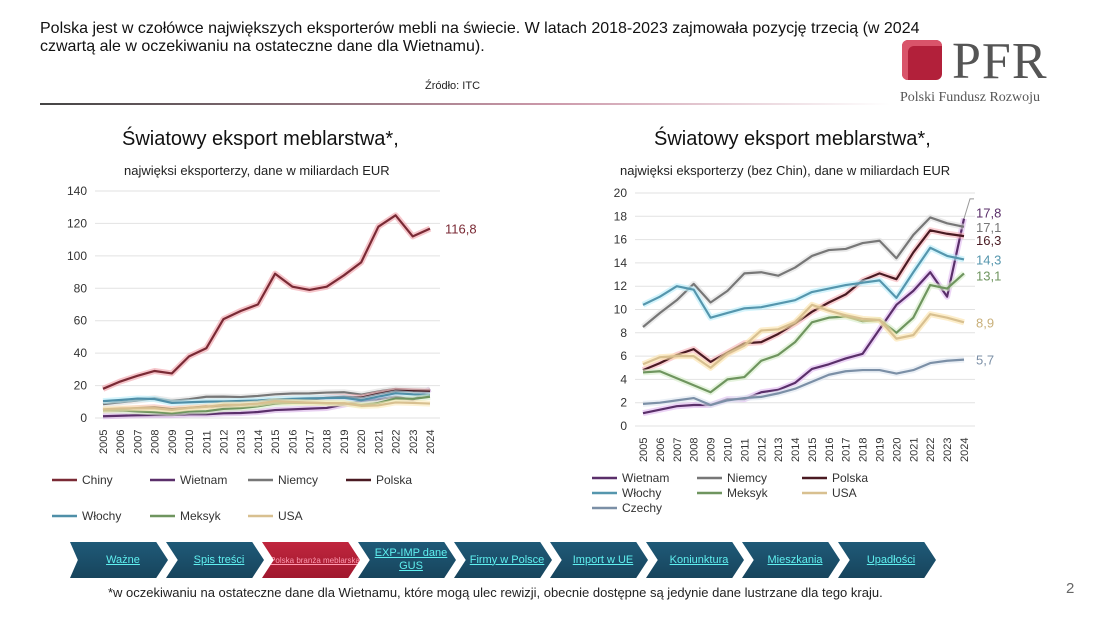  I want to click on nav-item: Ważne, so click(119, 560).